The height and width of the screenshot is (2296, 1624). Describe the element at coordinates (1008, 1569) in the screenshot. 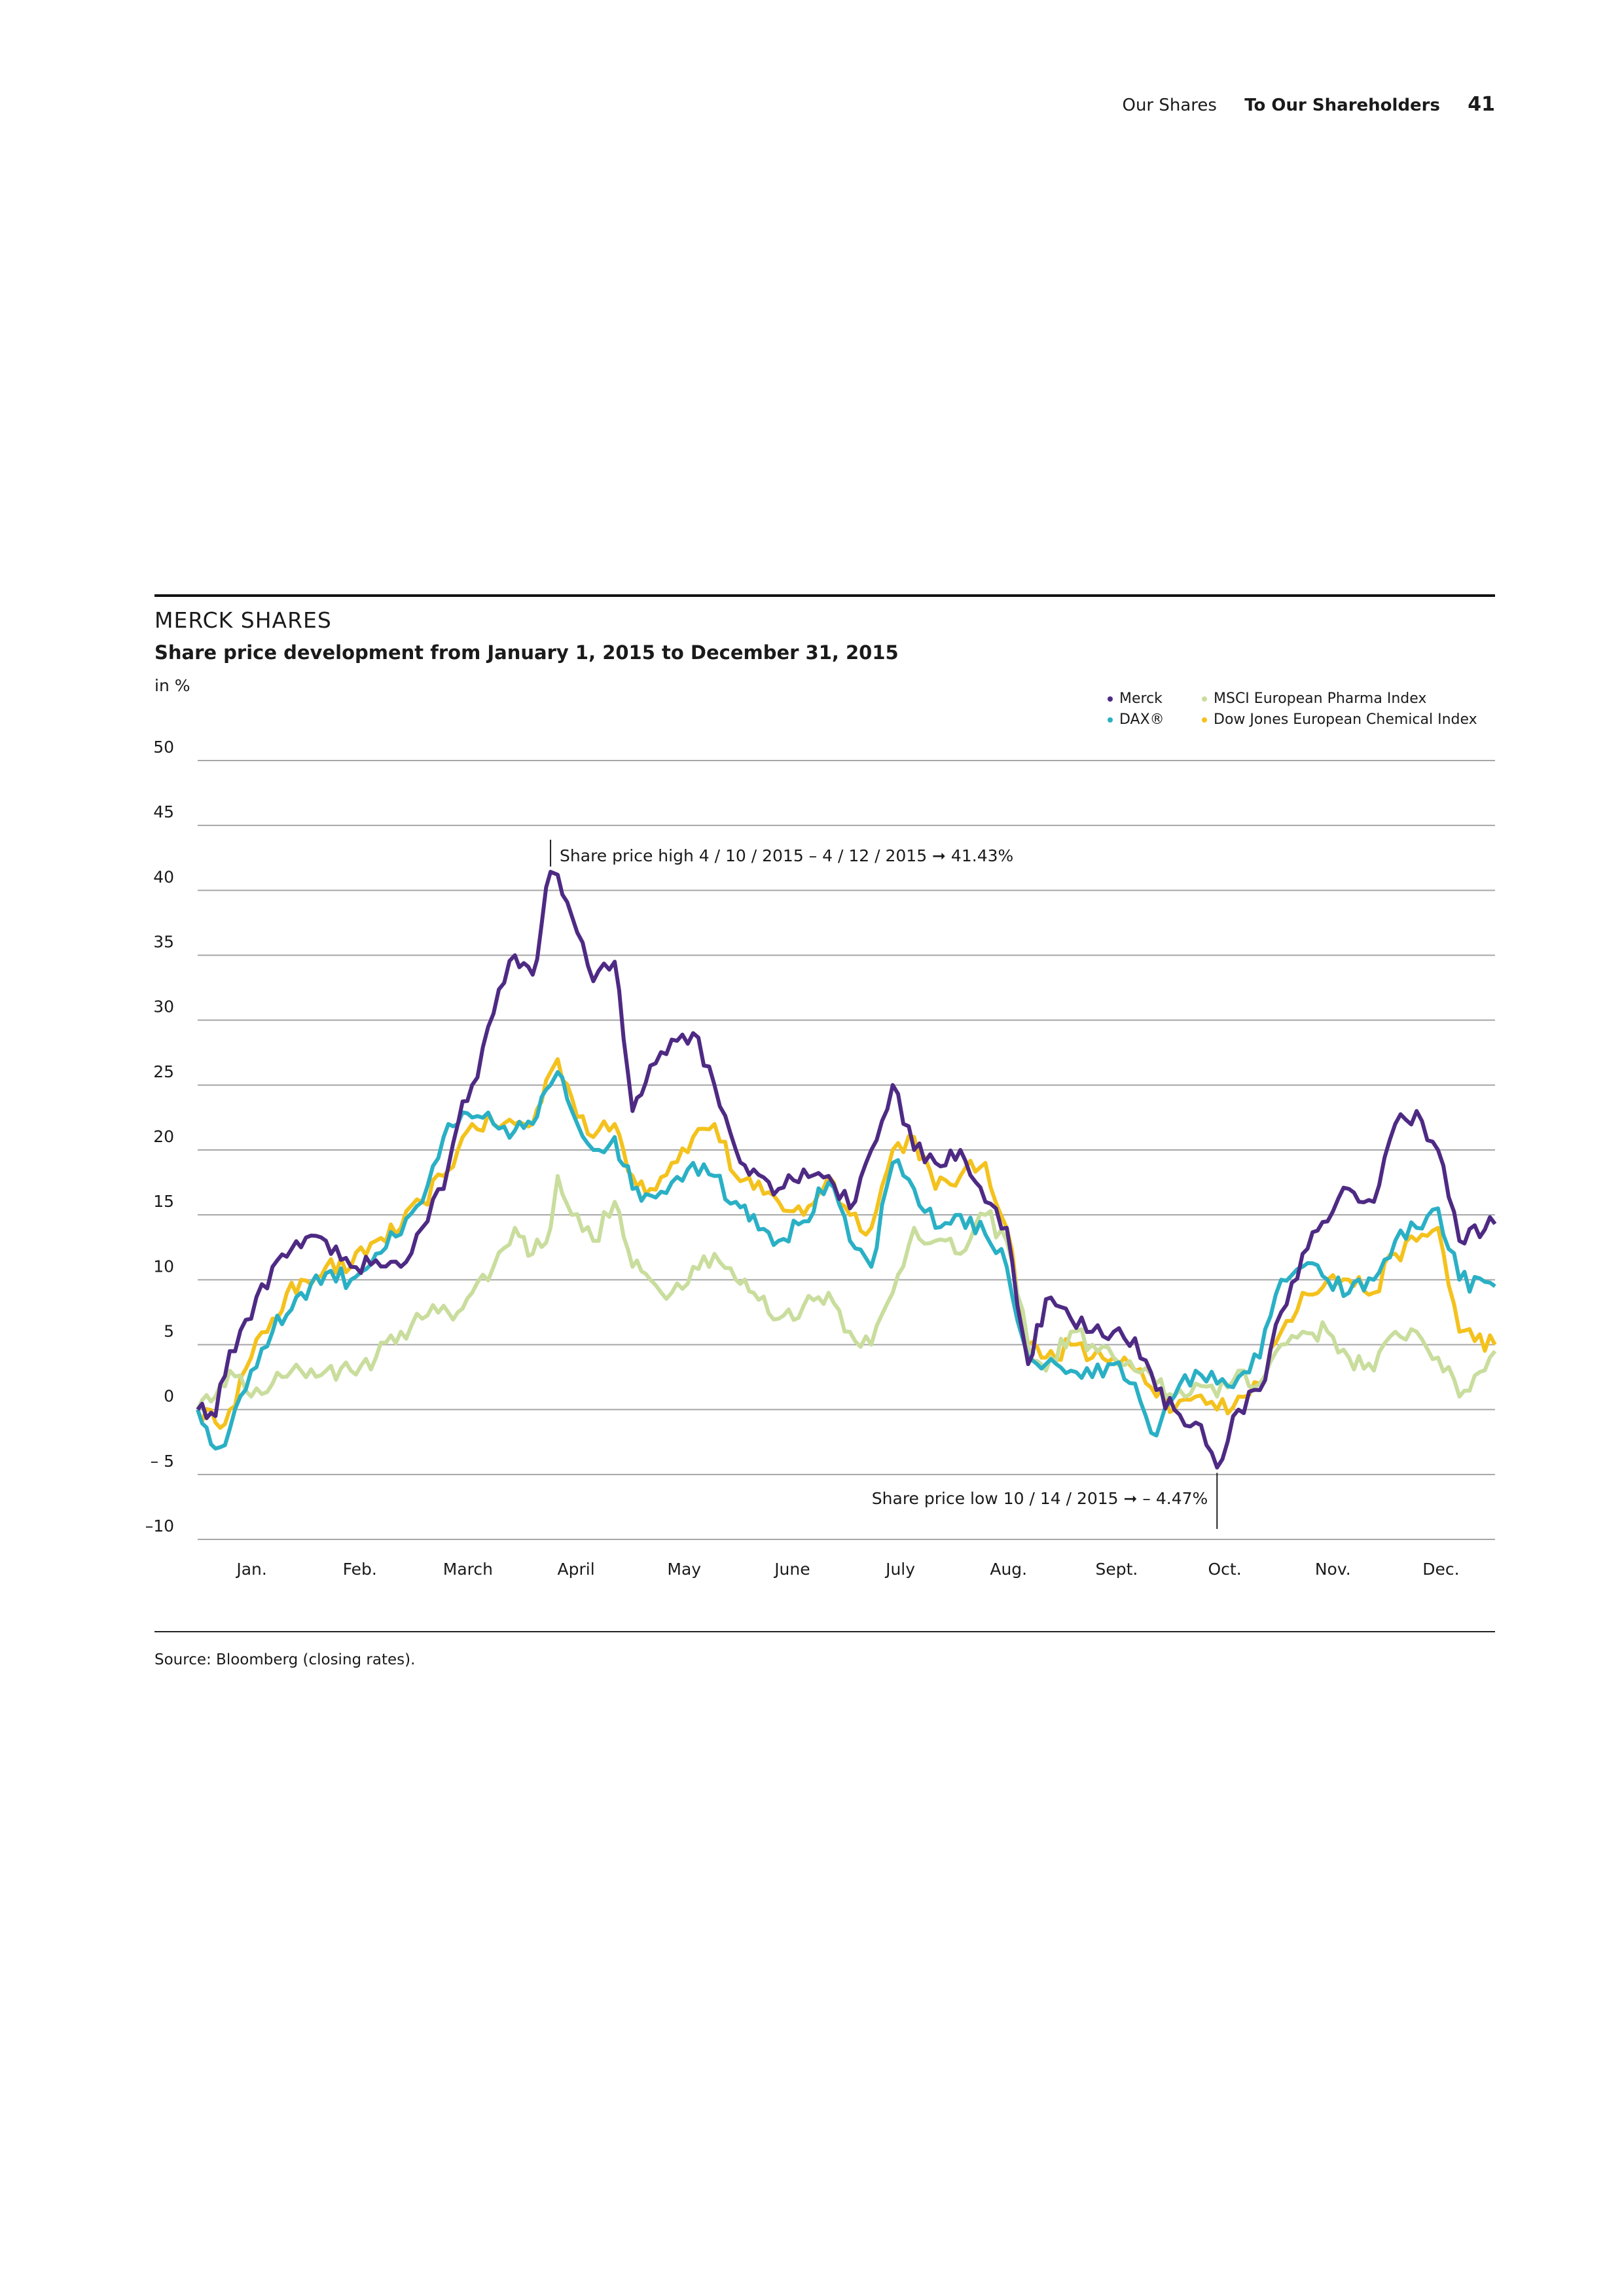

I see `x-tick-label: Aug.` at that location.